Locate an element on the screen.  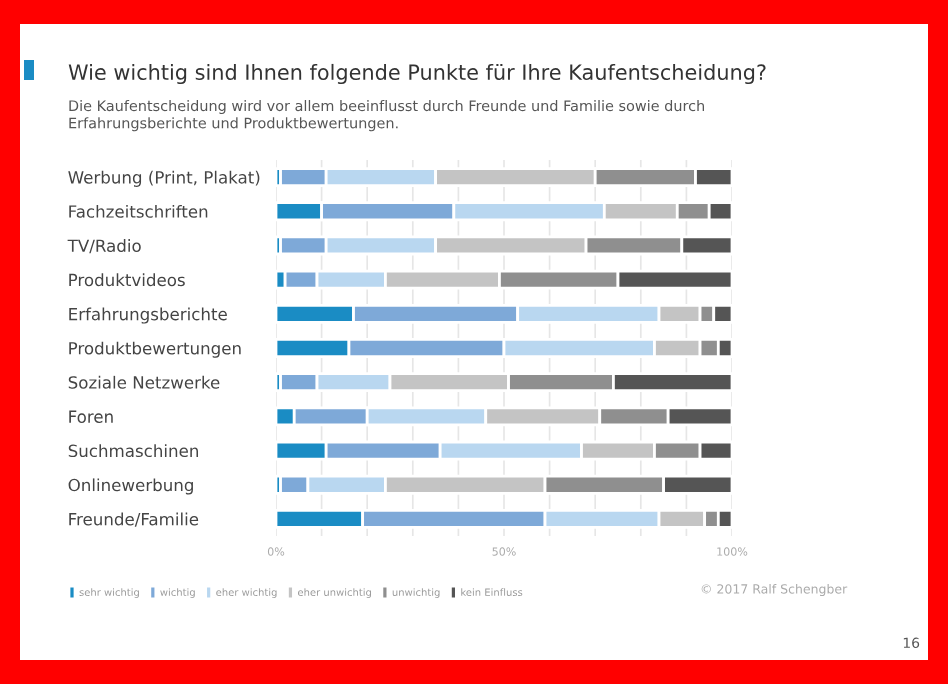
y-tick-label: Suchmaschinen is located at coordinates (133, 451).